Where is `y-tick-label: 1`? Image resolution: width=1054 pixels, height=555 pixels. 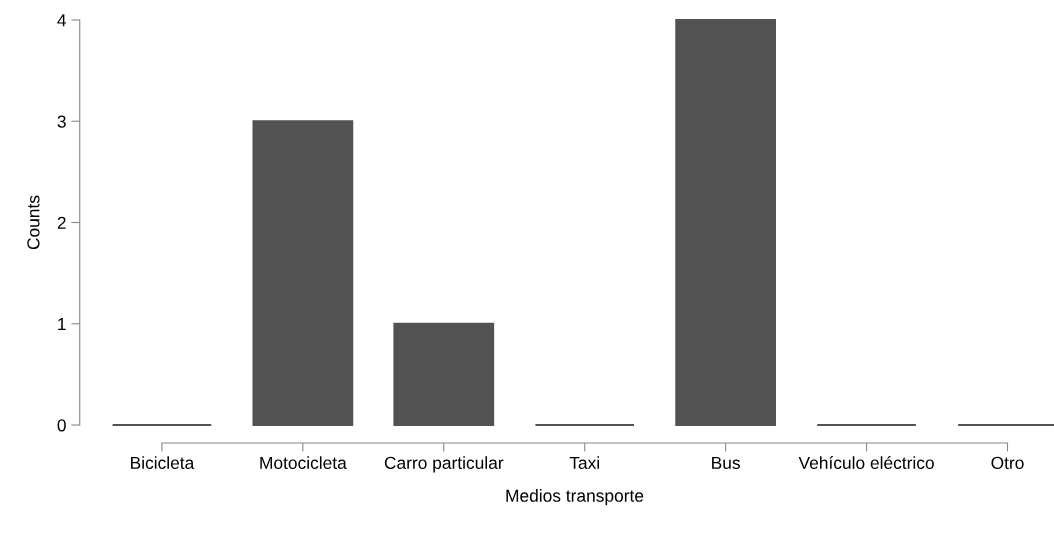
y-tick-label: 1 is located at coordinates (62, 324).